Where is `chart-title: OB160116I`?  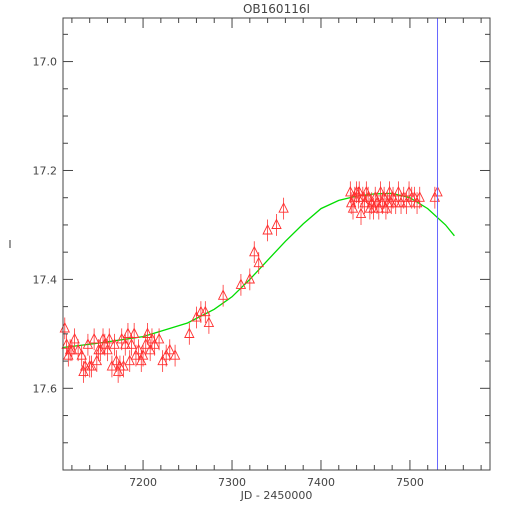 chart-title: OB160116I is located at coordinates (276, 9).